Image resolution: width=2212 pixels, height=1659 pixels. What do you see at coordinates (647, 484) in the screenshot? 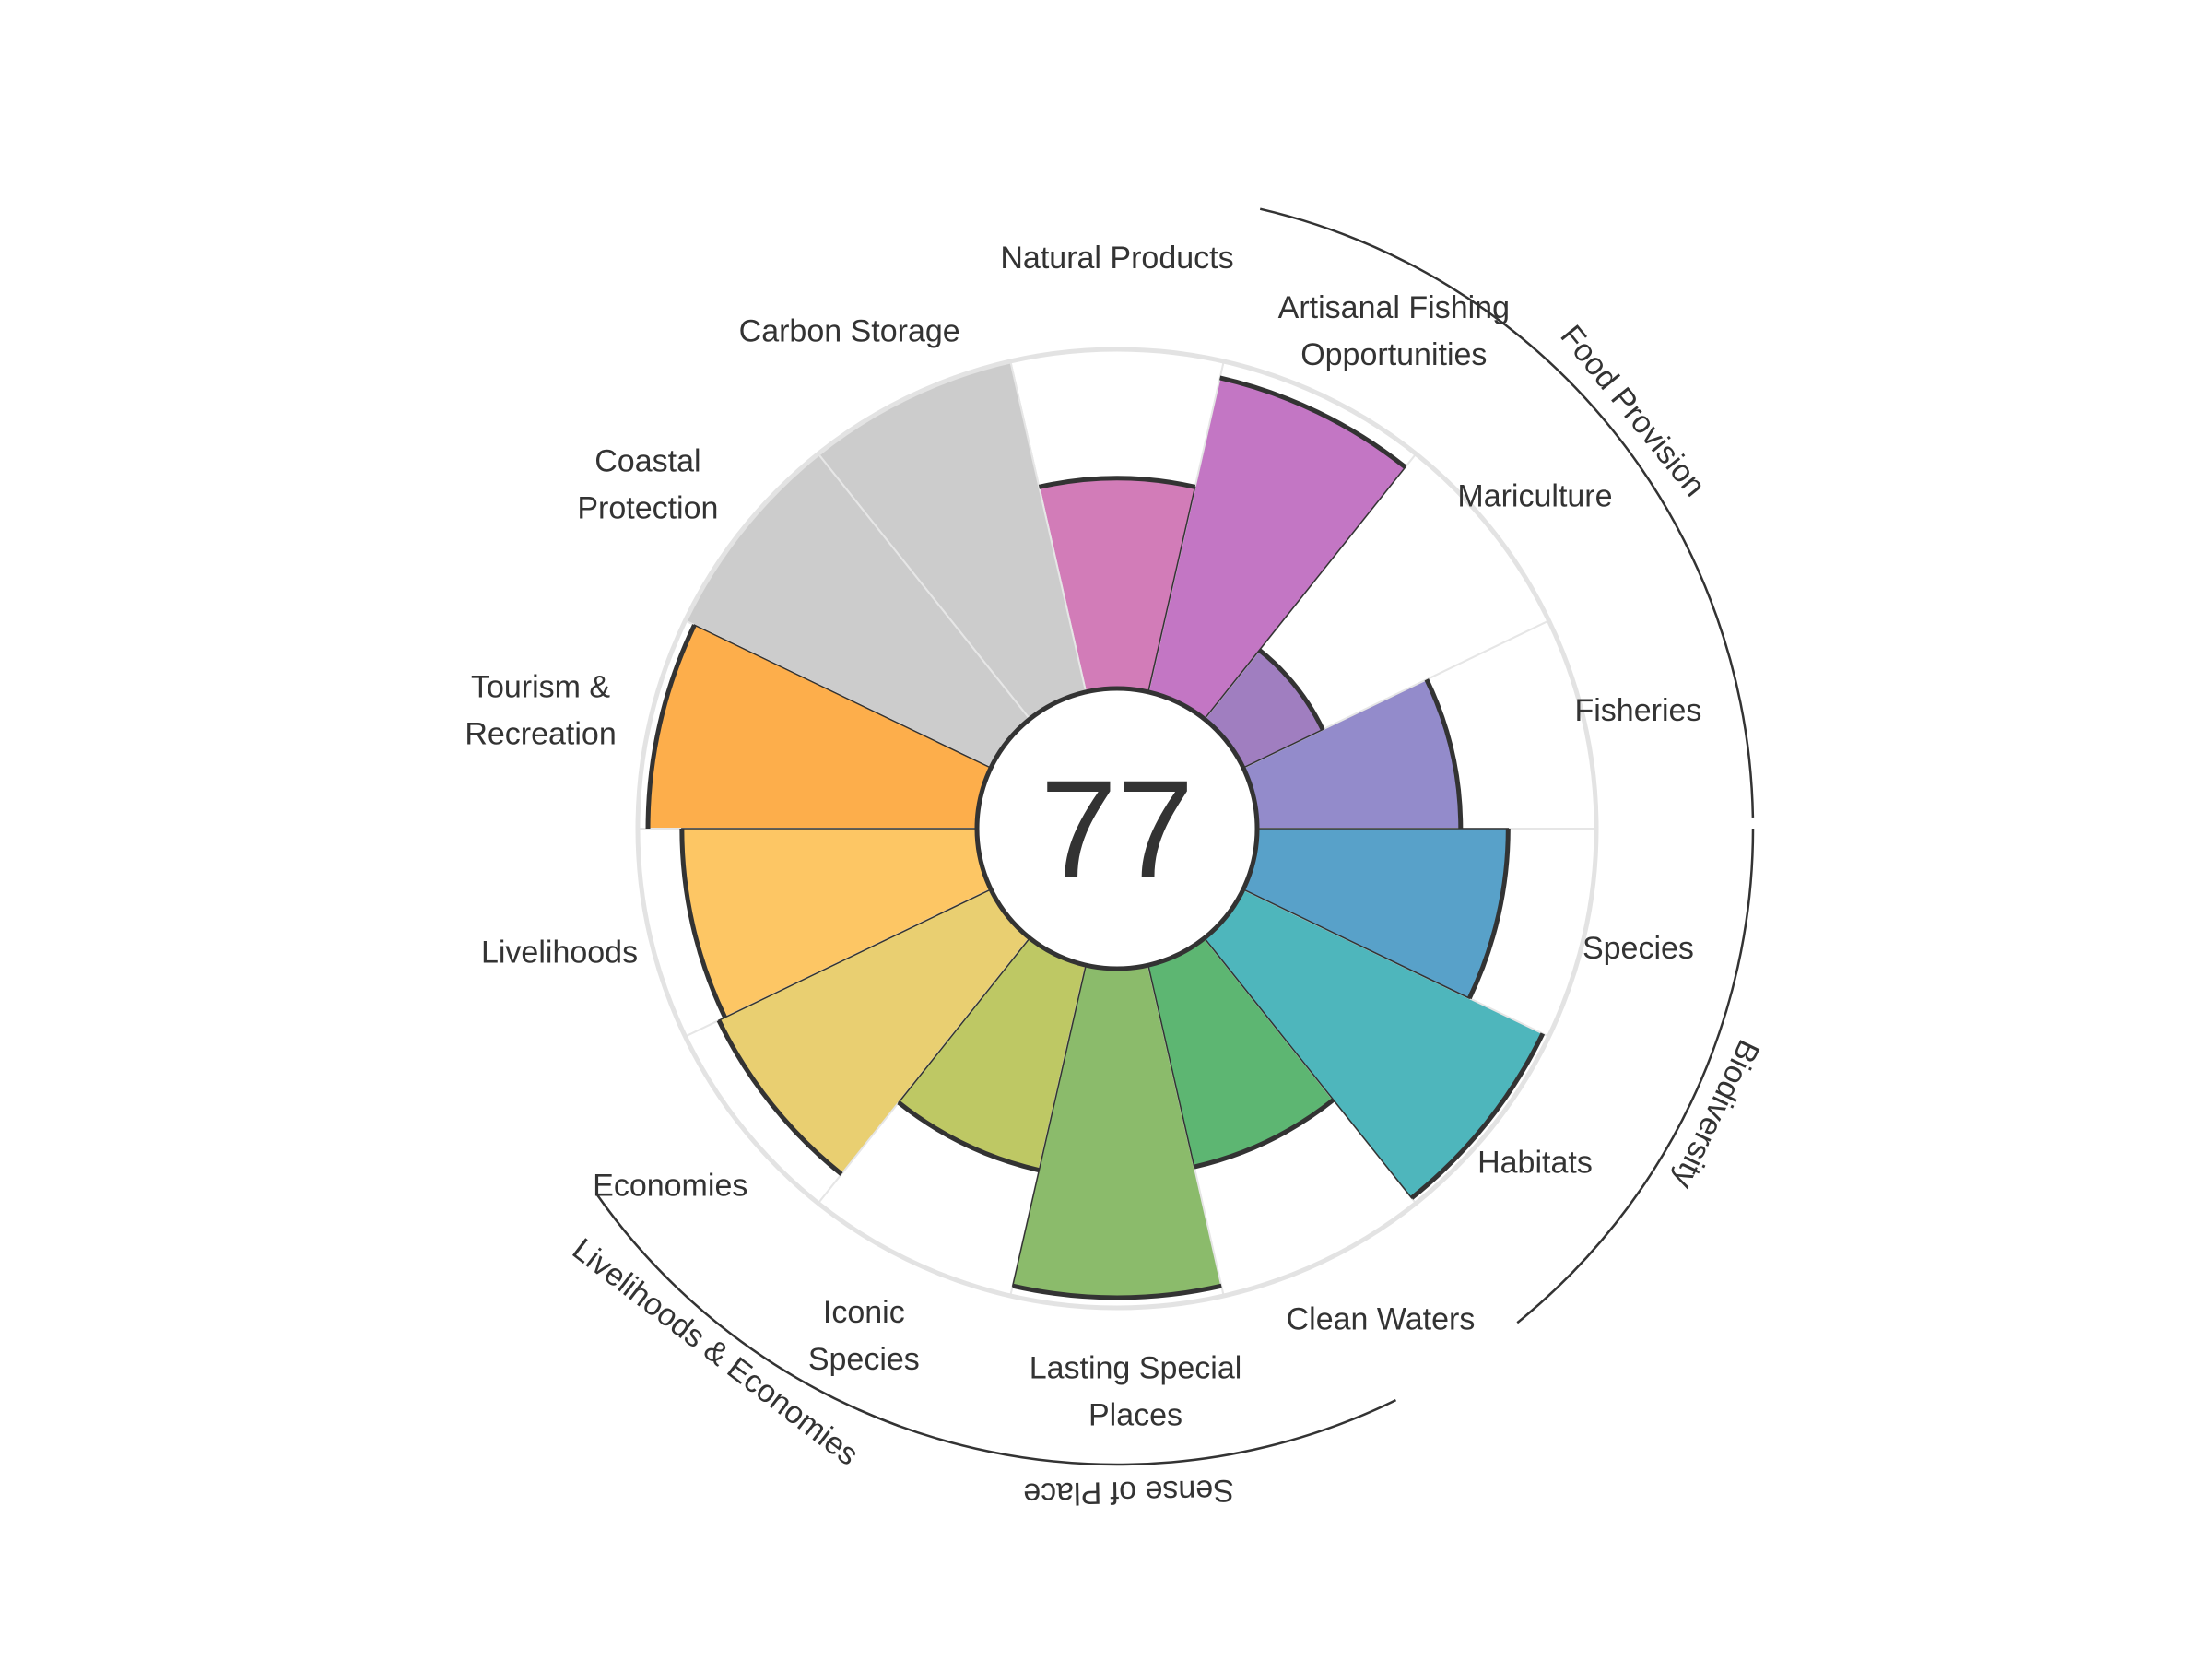
I see `goal-label-coastal-protection: Coastal Protection` at bounding box center [647, 484].